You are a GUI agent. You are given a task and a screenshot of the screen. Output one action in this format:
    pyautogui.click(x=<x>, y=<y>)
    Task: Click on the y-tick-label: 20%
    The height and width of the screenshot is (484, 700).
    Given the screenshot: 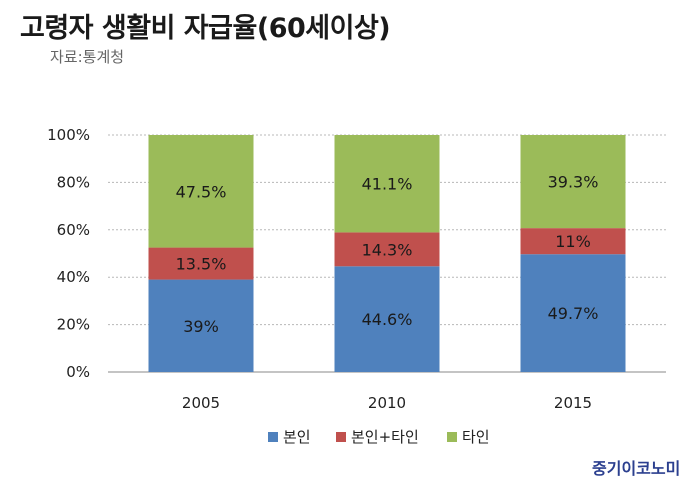 What is the action you would take?
    pyautogui.click(x=73, y=325)
    